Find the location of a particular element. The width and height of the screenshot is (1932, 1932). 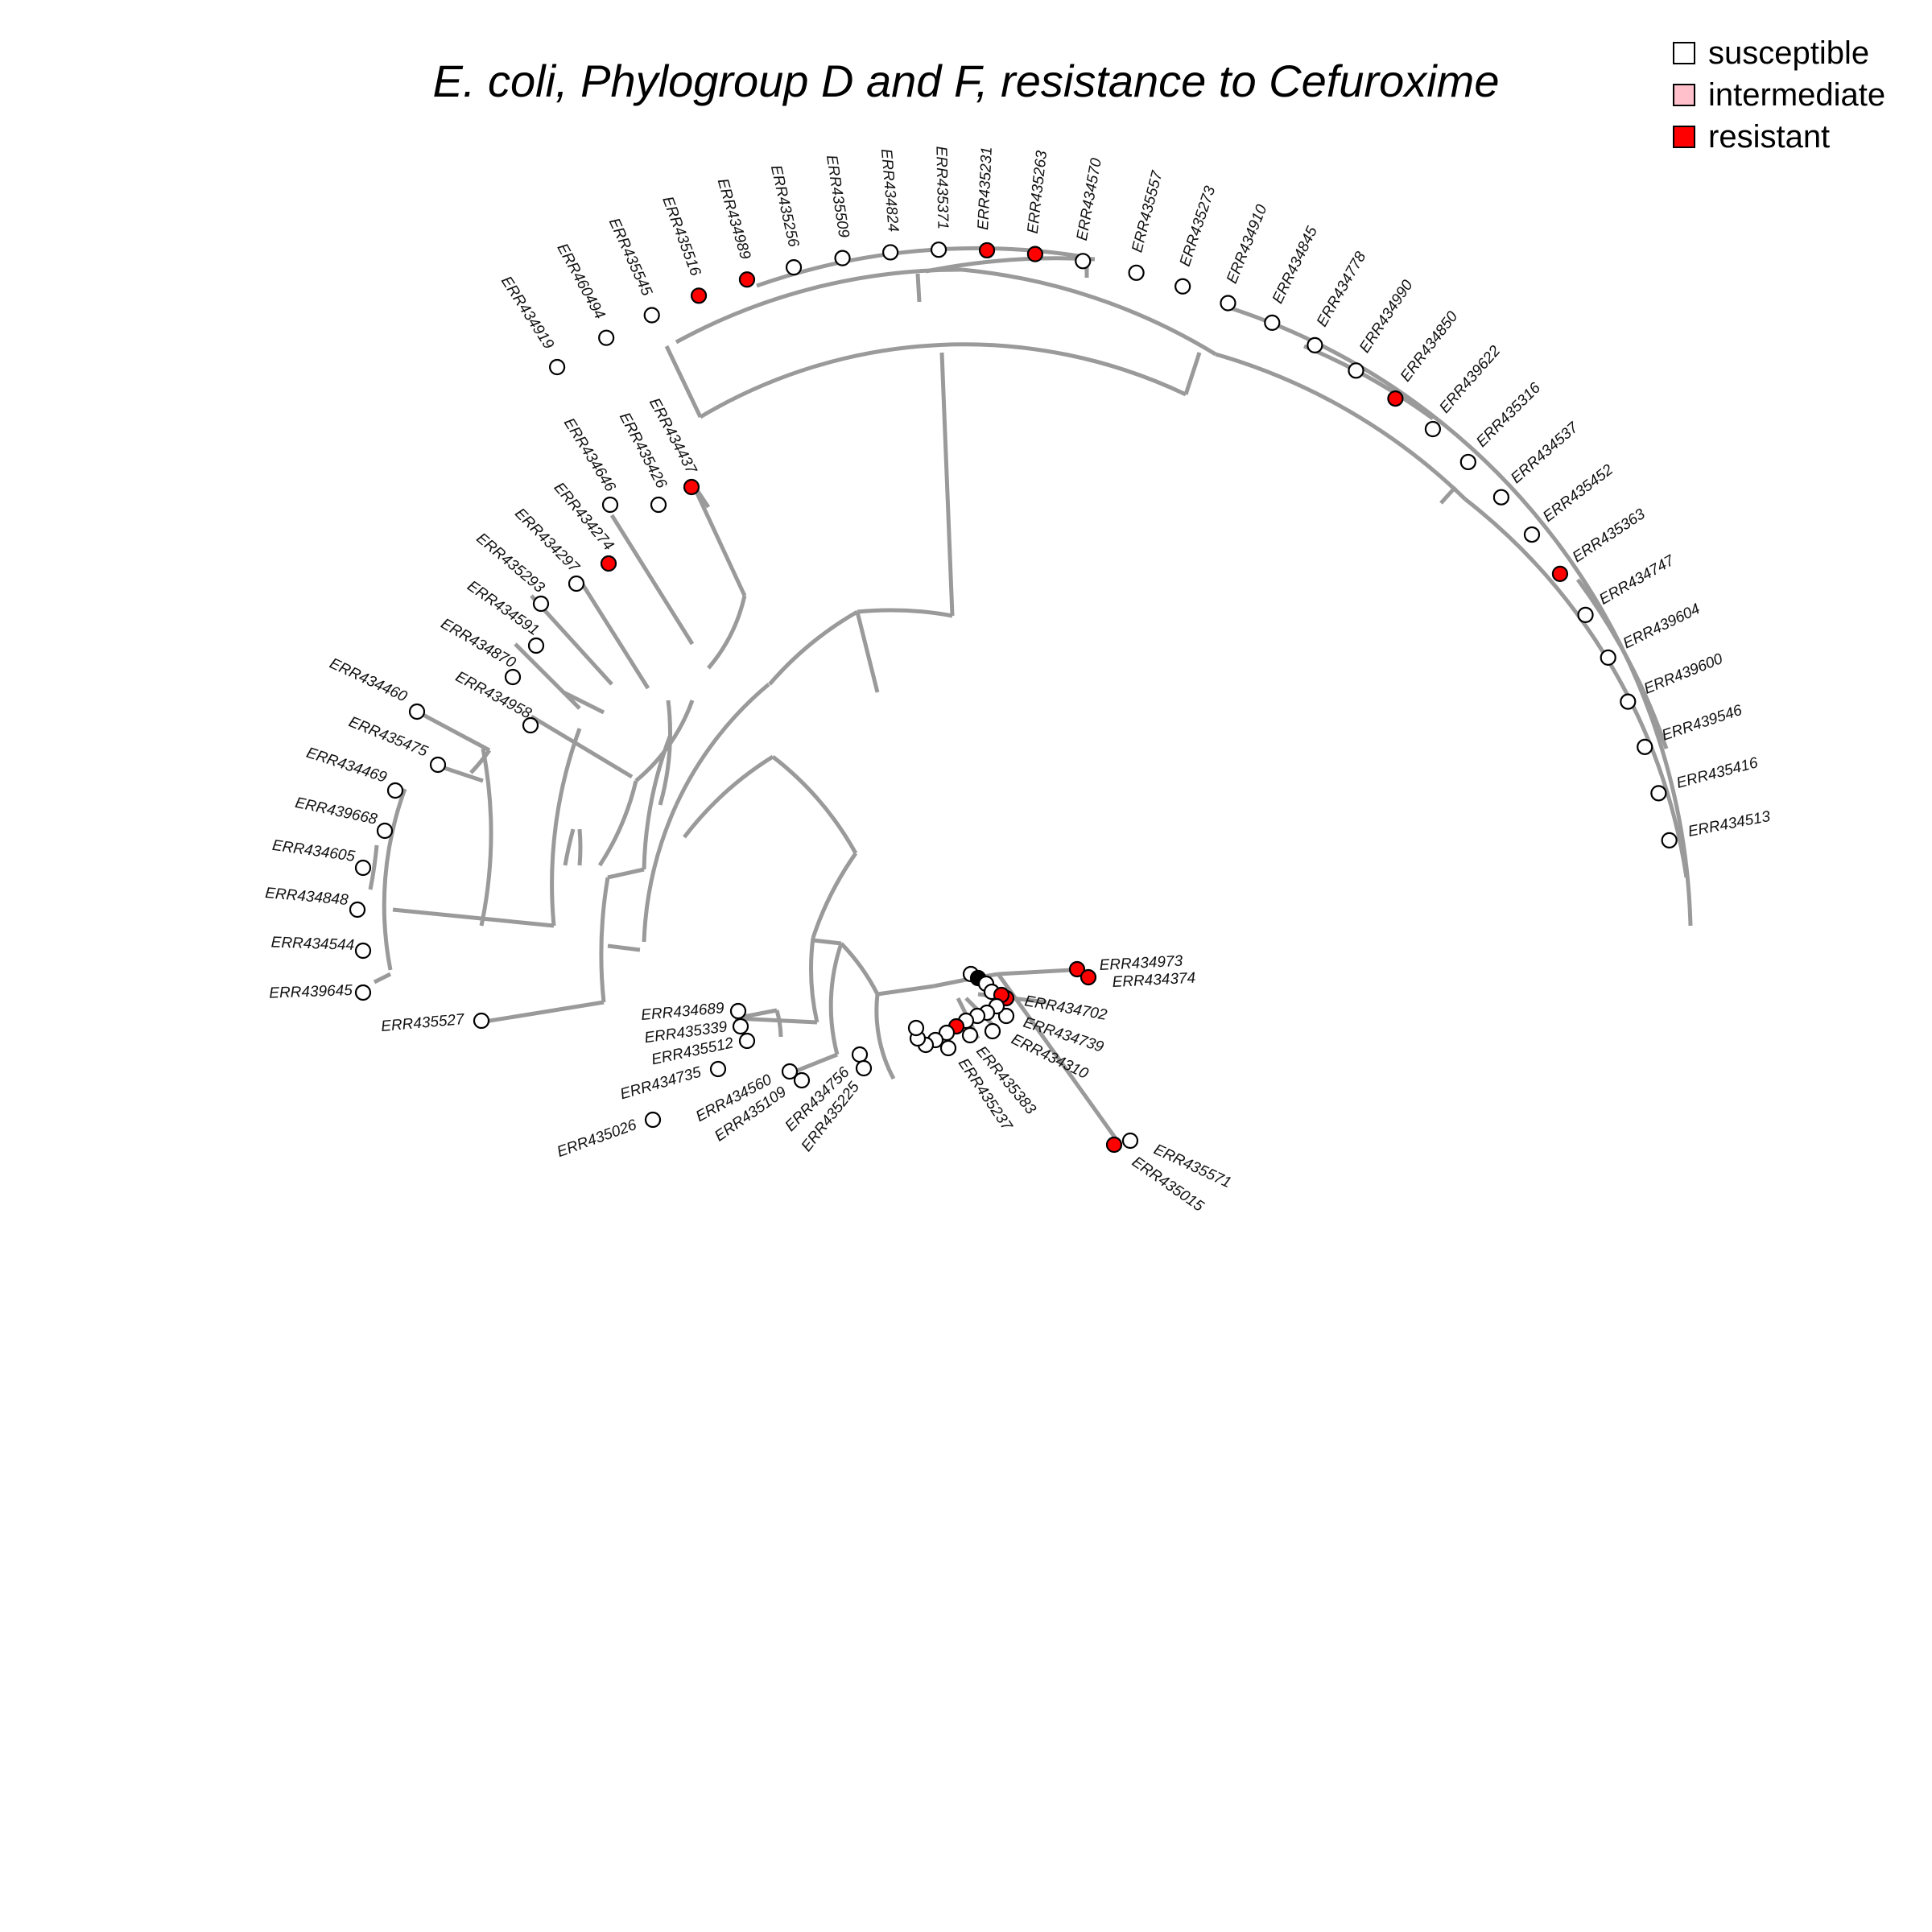

legend-item-resistant: resistant is located at coordinates (1779, 137).